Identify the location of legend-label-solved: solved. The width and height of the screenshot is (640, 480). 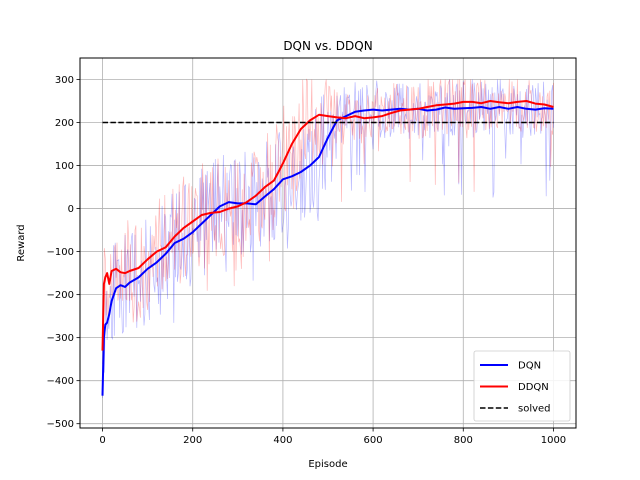
(534, 409).